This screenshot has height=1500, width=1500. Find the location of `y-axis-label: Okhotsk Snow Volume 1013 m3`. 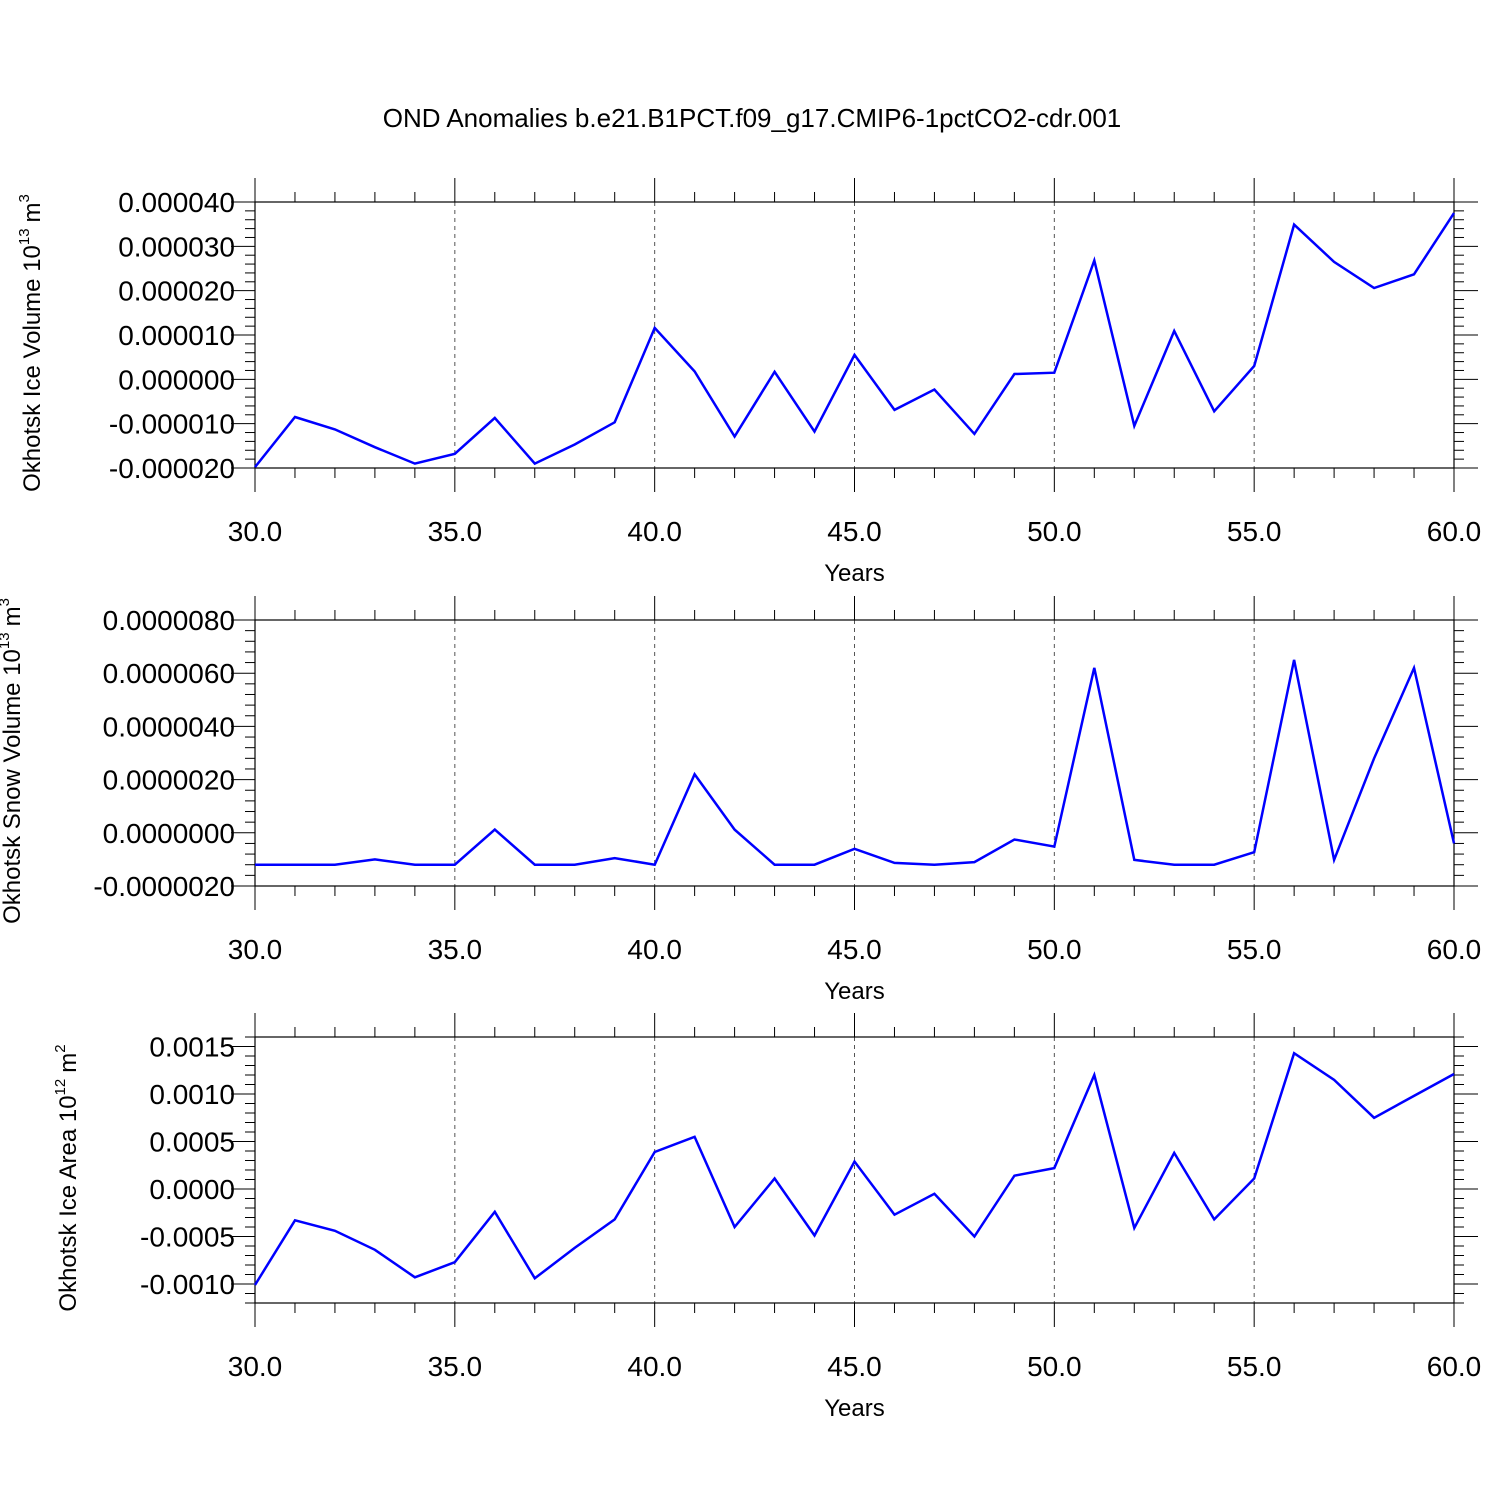

y-axis-label: Okhotsk Snow Volume 1013 m3 is located at coordinates (13, 761).